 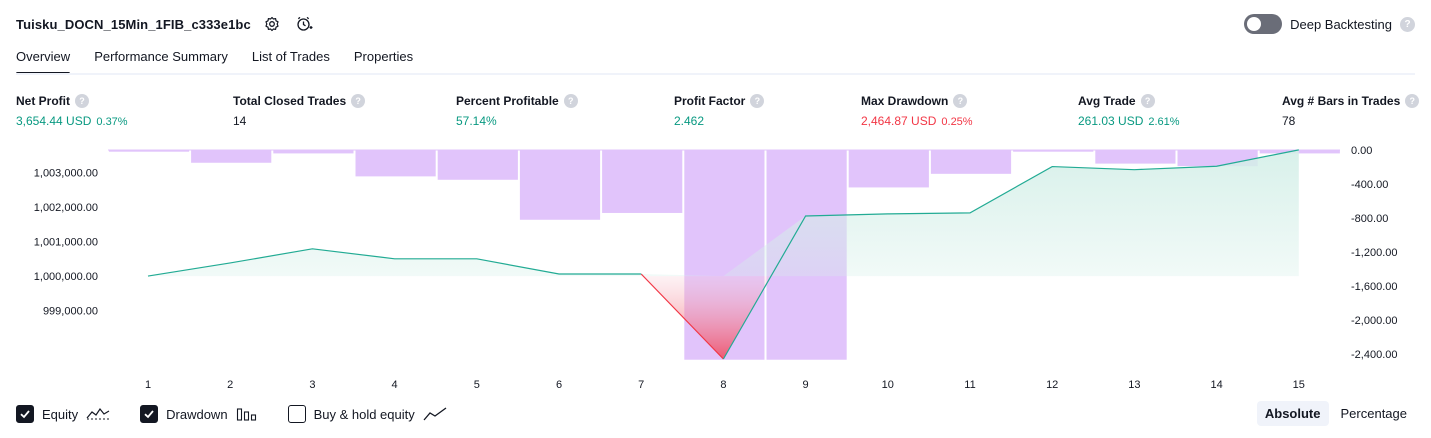 I want to click on x-axis-tick-label: 6, so click(x=559, y=385).